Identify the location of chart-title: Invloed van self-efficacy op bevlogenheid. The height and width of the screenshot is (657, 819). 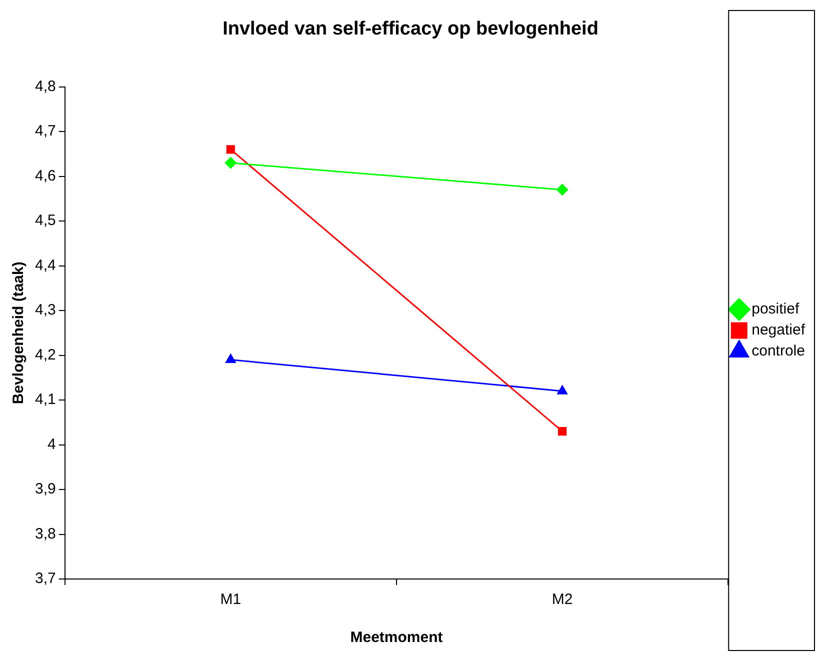
(410, 29).